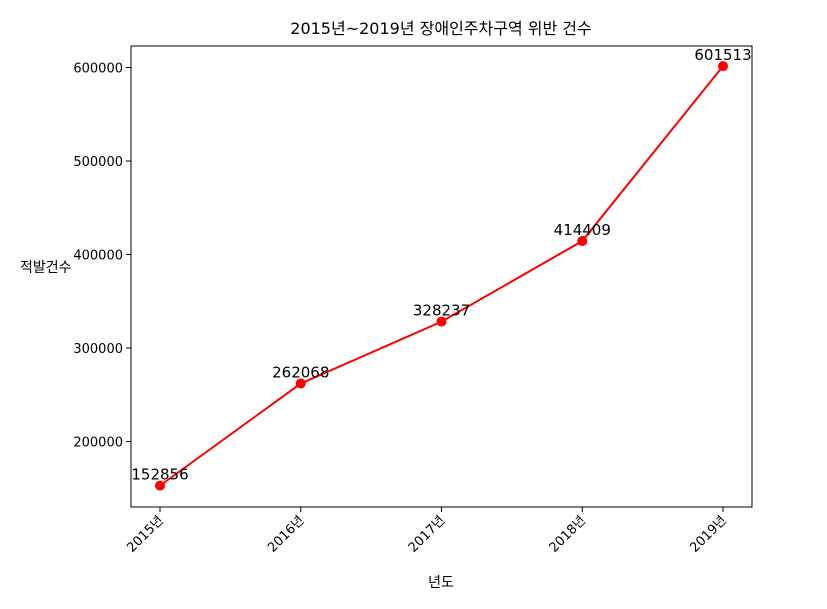 The height and width of the screenshot is (609, 827). I want to click on data-label: 262068, so click(300, 373).